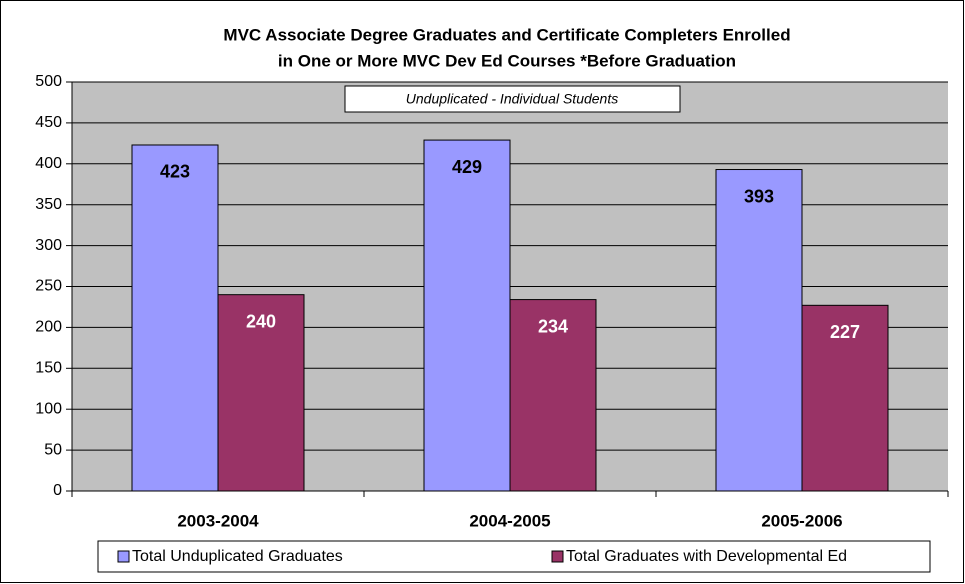 The width and height of the screenshot is (965, 584). What do you see at coordinates (845, 332) in the screenshot?
I see `value-label: 227` at bounding box center [845, 332].